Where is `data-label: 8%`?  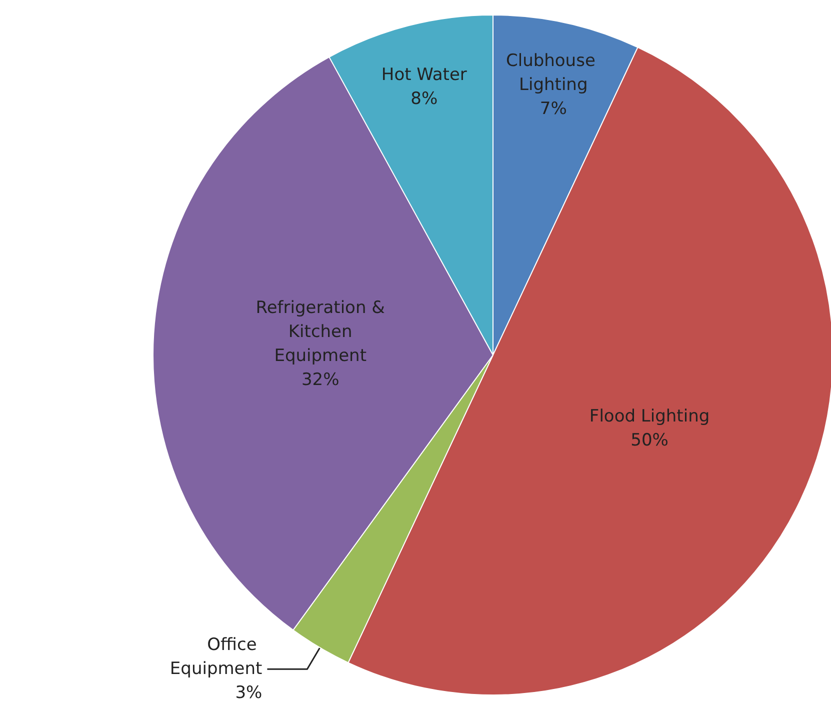
data-label: 8% is located at coordinates (424, 98).